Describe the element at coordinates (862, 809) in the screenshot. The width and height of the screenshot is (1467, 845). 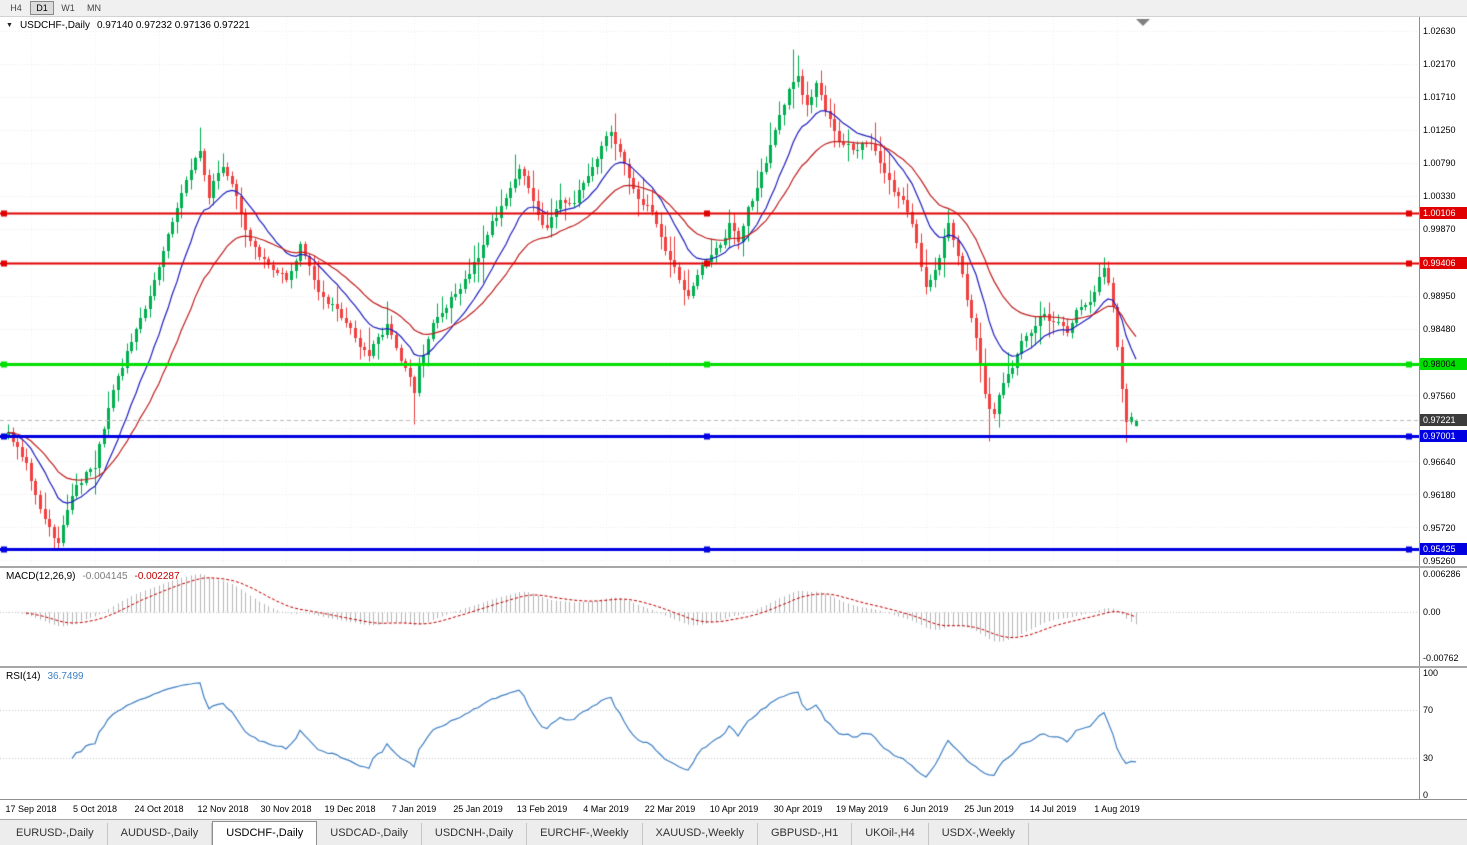
I see `date-label: 19 May 2019` at that location.